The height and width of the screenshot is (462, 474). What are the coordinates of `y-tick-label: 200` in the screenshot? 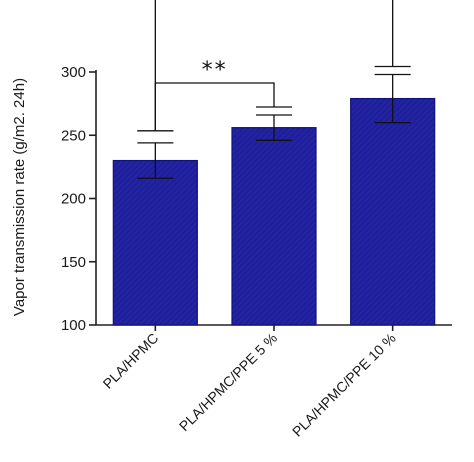 It's located at (73, 199).